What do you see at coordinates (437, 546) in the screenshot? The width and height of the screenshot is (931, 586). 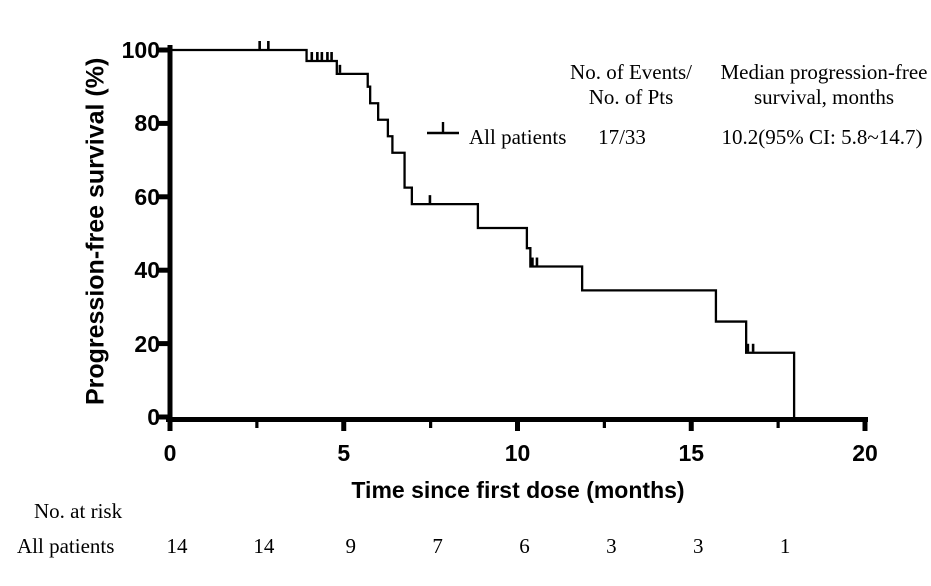 I see `risk-count: 7` at bounding box center [437, 546].